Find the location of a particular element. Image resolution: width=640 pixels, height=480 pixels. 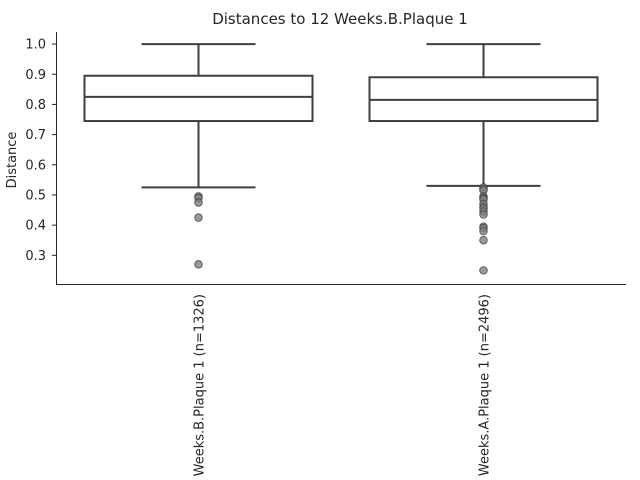

interquartile-box is located at coordinates (198, 98).